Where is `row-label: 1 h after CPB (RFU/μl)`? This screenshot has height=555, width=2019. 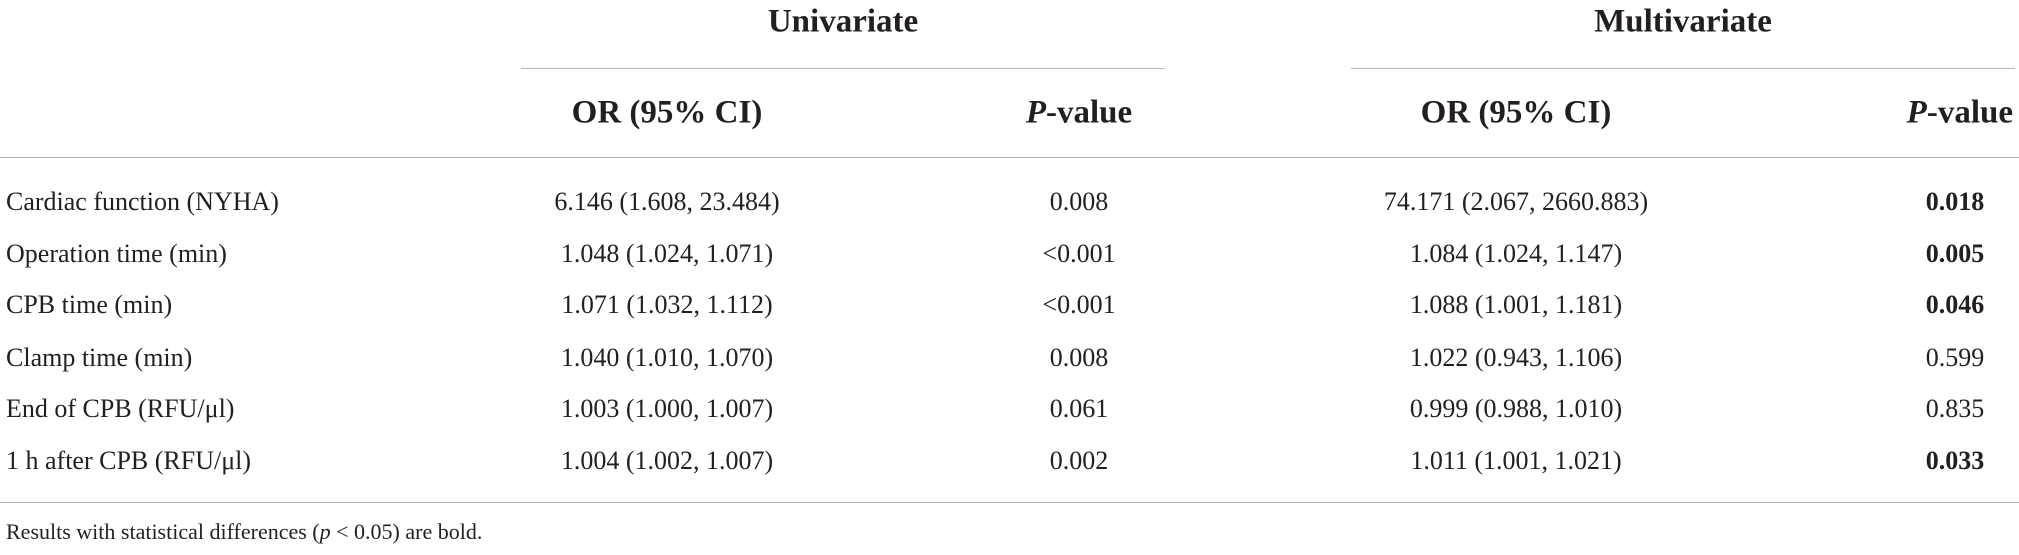
row-label: 1 h after CPB (RFU/μl) is located at coordinates (129, 460).